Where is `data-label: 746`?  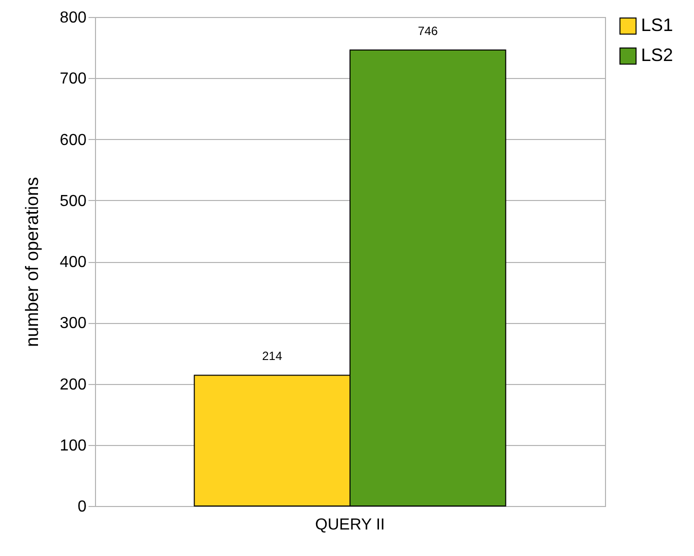
data-label: 746 is located at coordinates (428, 31).